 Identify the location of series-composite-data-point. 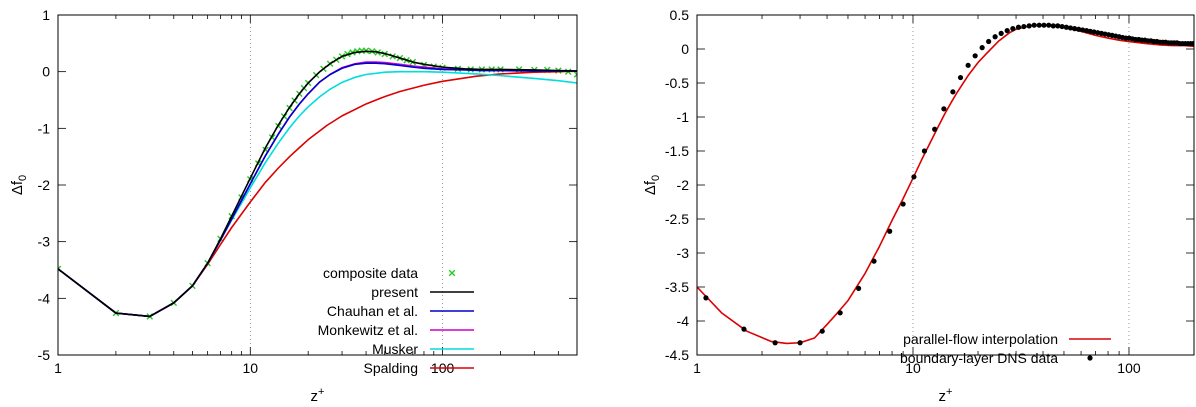
(575, 74).